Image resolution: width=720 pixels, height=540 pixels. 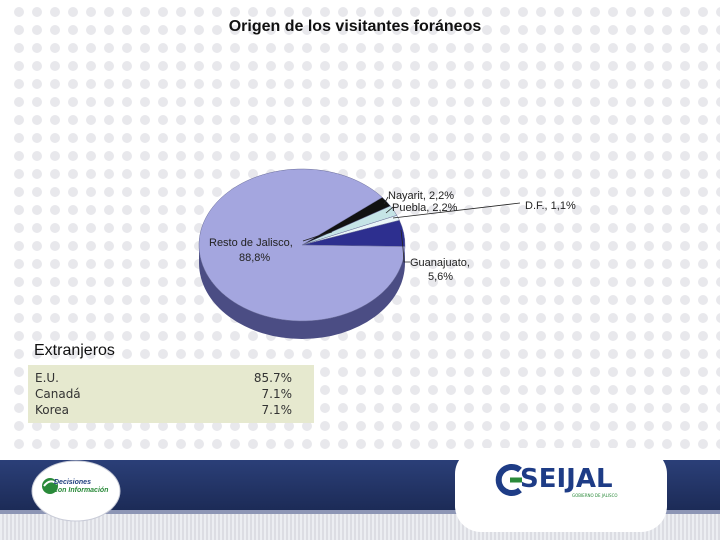 What do you see at coordinates (440, 277) in the screenshot?
I see `slice-label-guanajuato-line2: 5,6%` at bounding box center [440, 277].